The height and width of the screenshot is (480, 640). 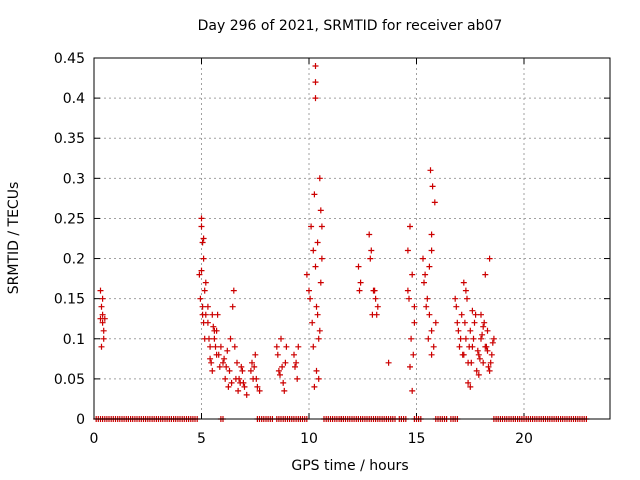 I want to click on y-tick-label: 0.05, so click(x=69, y=380).